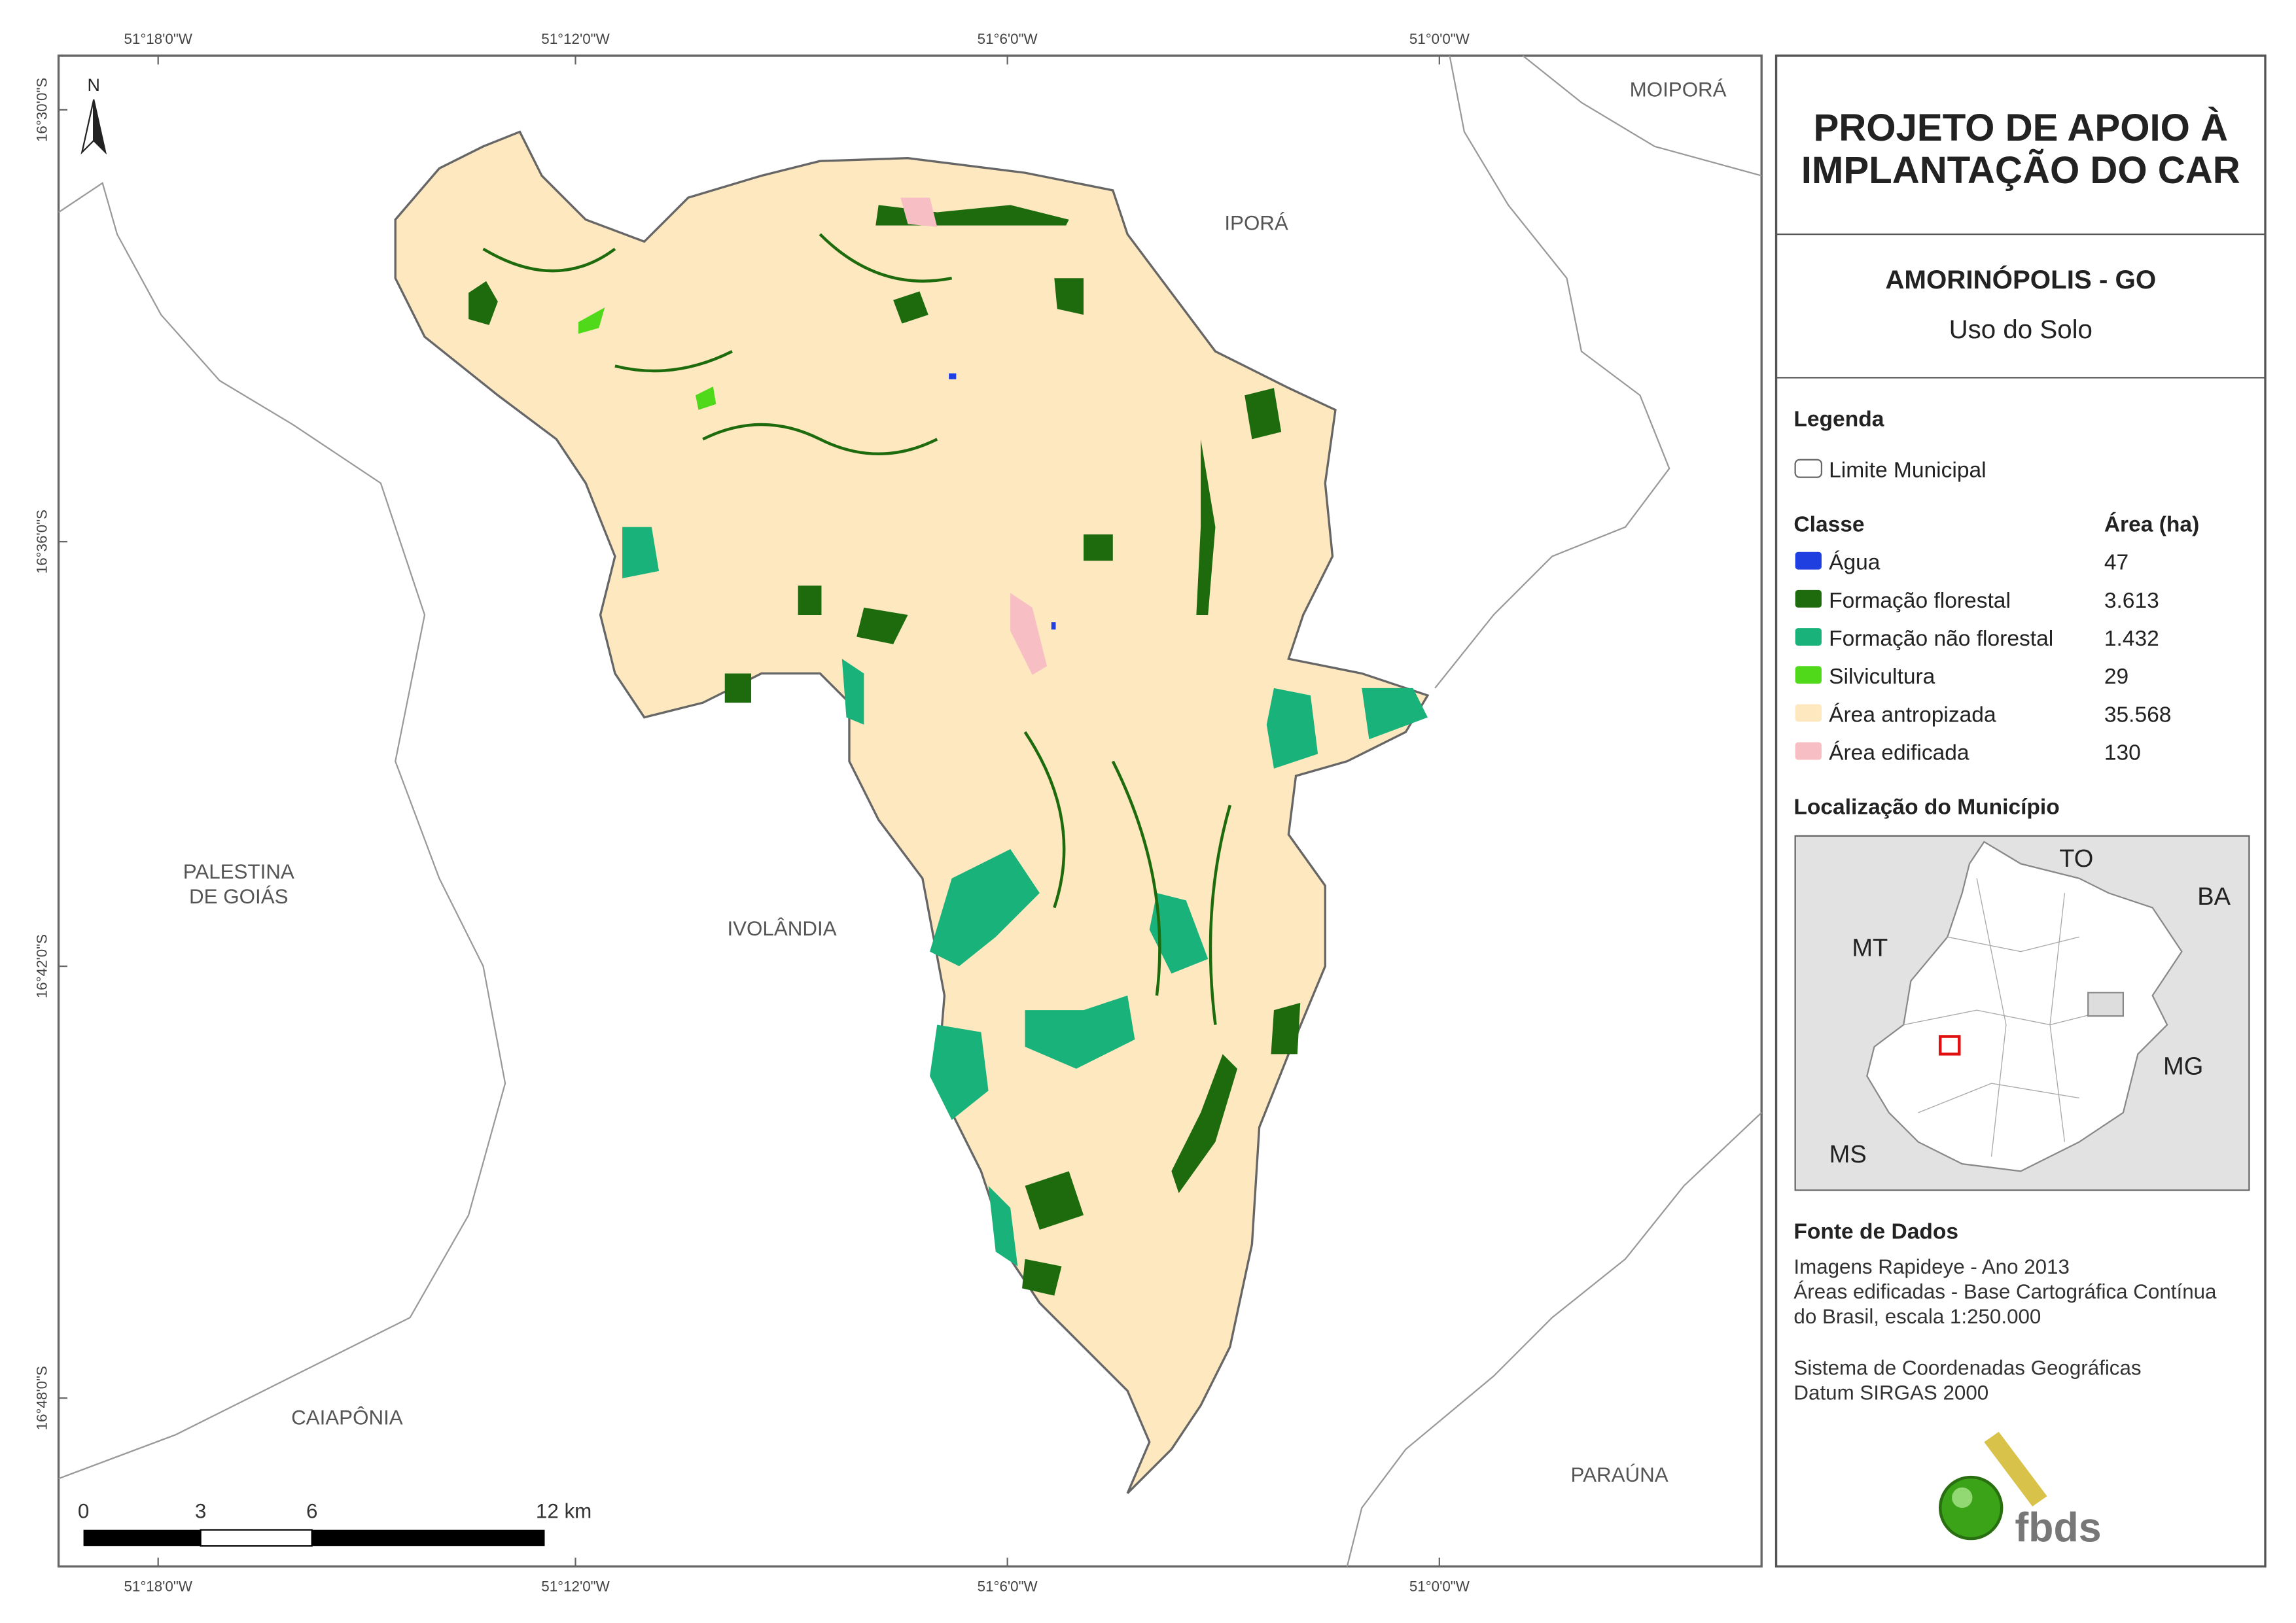 The image size is (2296, 1623). Describe the element at coordinates (2020, 128) in the screenshot. I see `title: PROJETO DE APOIO À` at that location.